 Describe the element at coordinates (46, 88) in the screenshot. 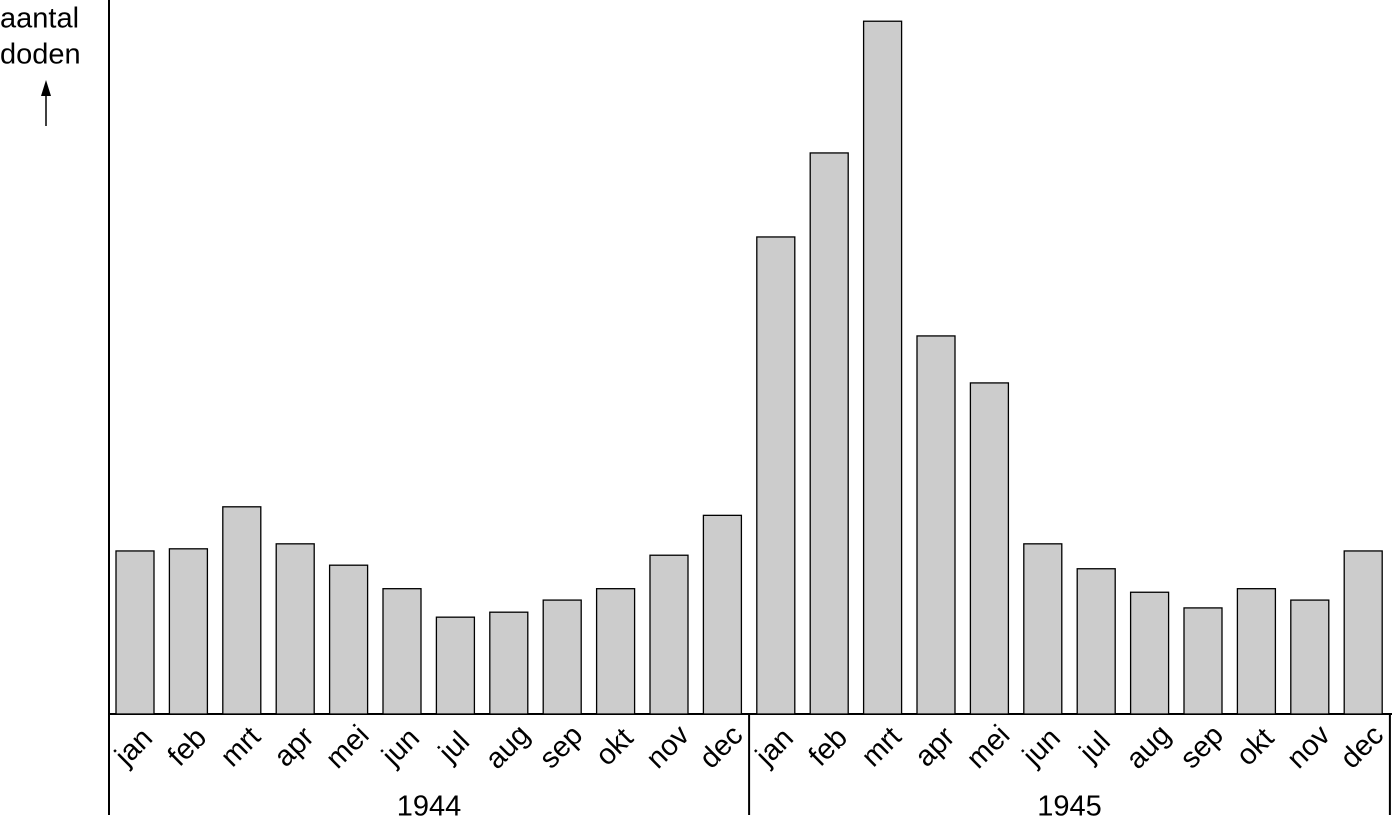

I see `axis-arrowhead` at that location.